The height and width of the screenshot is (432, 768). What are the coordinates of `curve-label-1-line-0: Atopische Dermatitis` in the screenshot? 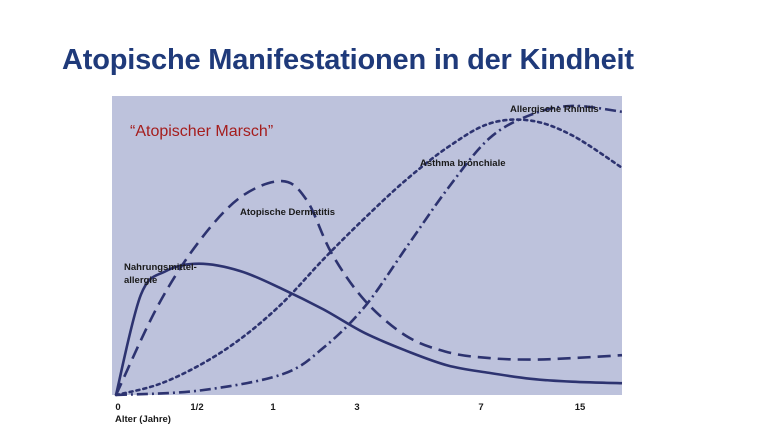 It's located at (287, 212).